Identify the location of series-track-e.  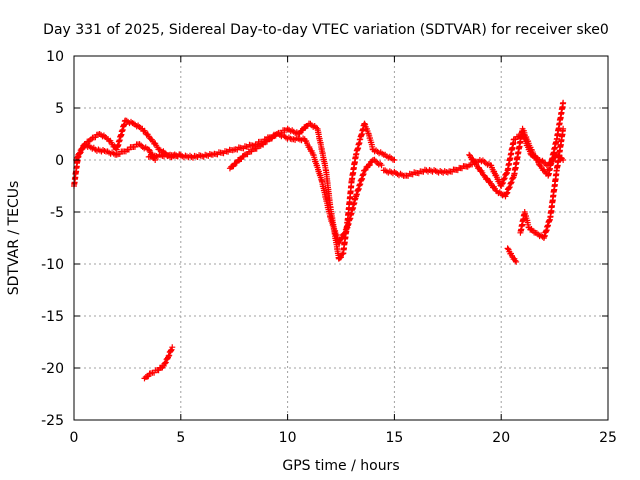
(305, 188).